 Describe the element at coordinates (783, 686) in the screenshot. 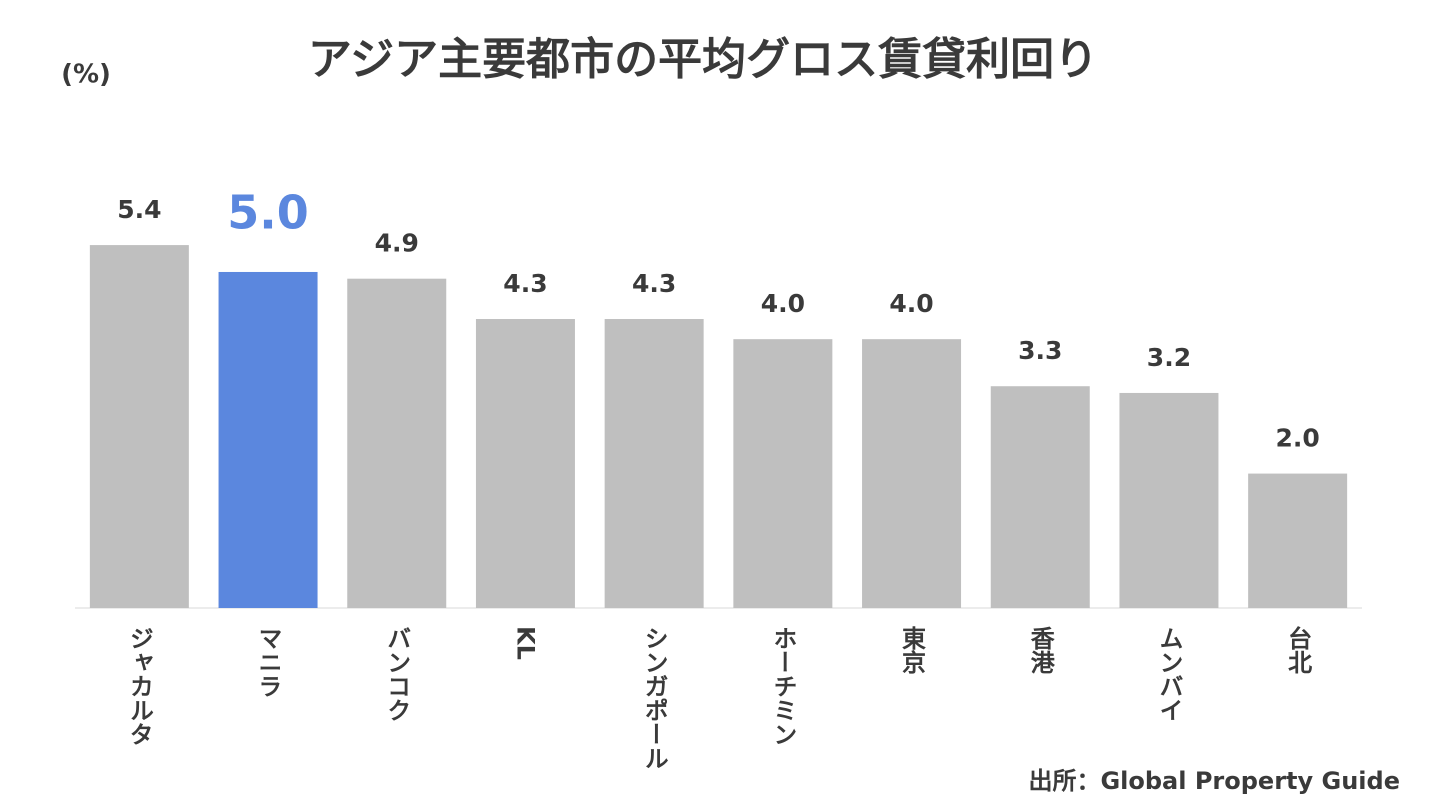

I see `x-tick-label: ホーチミン` at that location.